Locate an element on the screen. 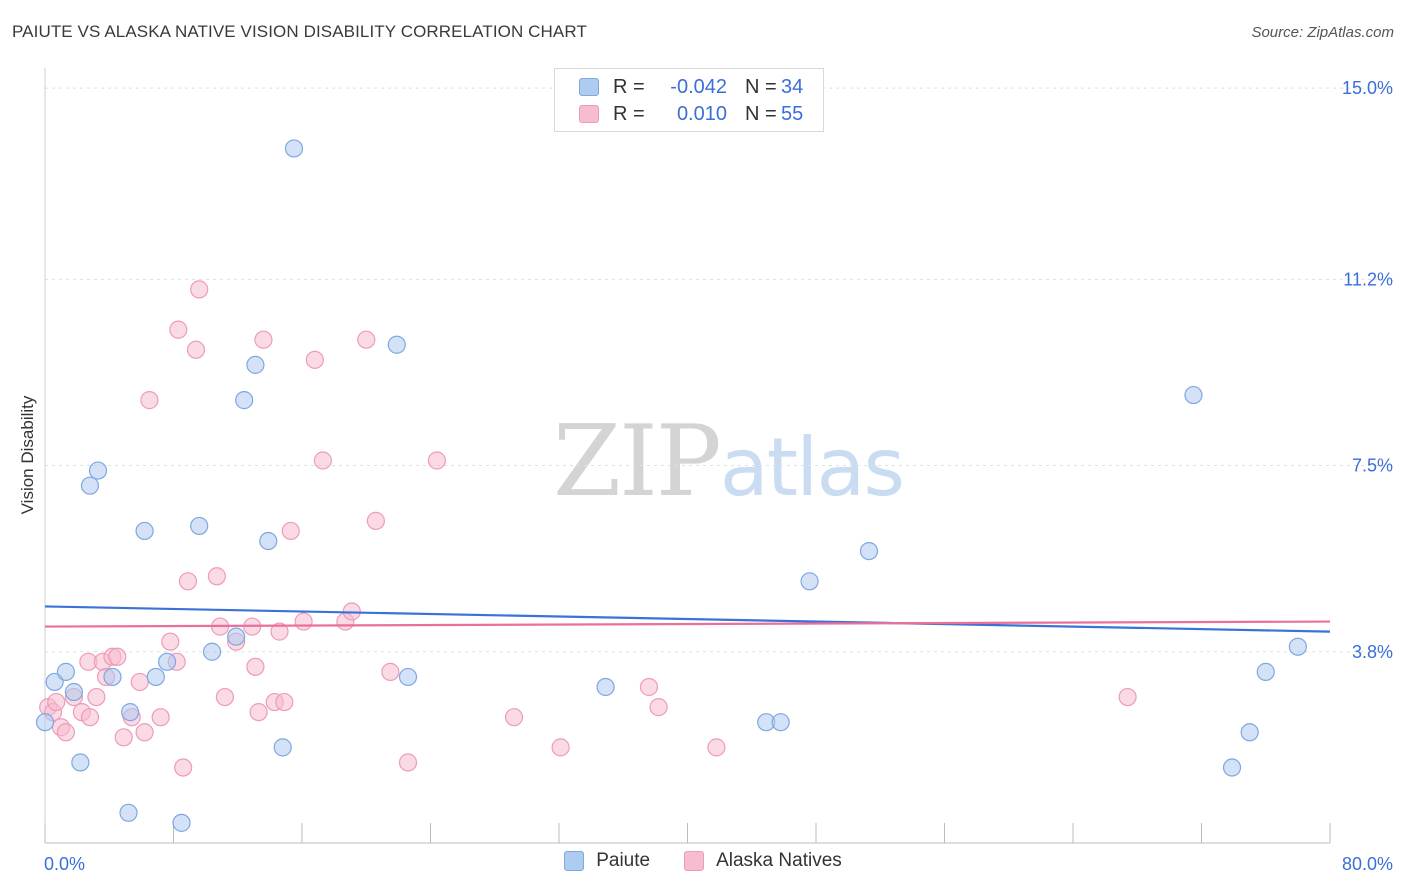 This screenshot has width=1406, height=892. paiute-swatch is located at coordinates (589, 87).